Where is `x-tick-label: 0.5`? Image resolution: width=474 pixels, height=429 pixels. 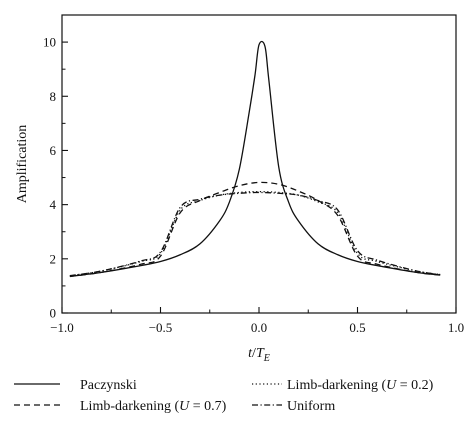 x-tick-label: 0.5 is located at coordinates (357, 327).